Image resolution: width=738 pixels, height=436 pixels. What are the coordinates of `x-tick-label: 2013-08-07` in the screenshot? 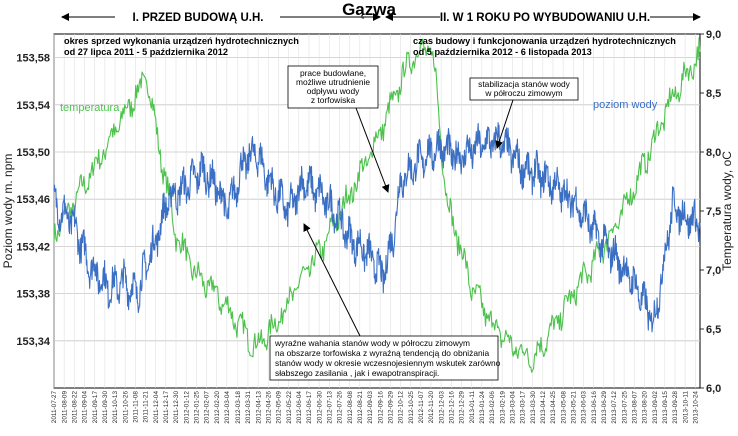 It's located at (635, 407).